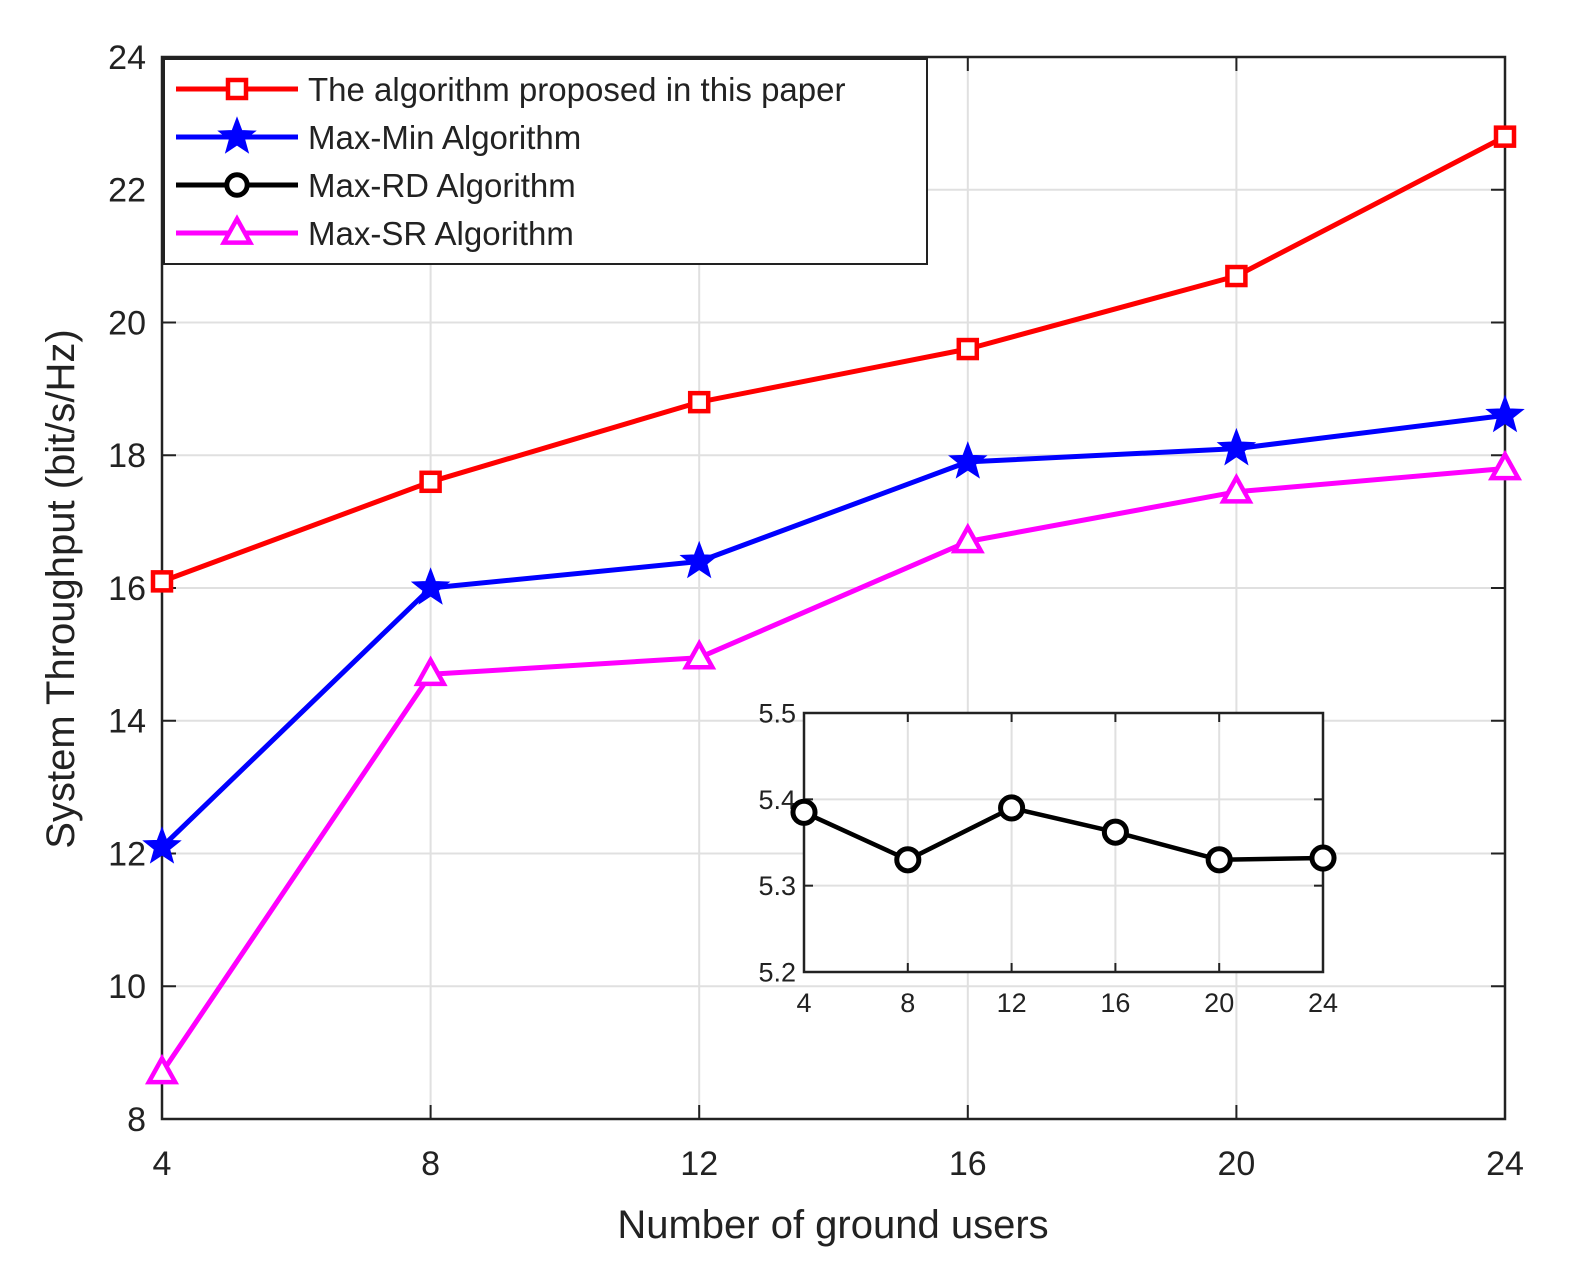 The height and width of the screenshot is (1286, 1582). What do you see at coordinates (1505, 1164) in the screenshot?
I see `main-x-tick-label: 24` at bounding box center [1505, 1164].